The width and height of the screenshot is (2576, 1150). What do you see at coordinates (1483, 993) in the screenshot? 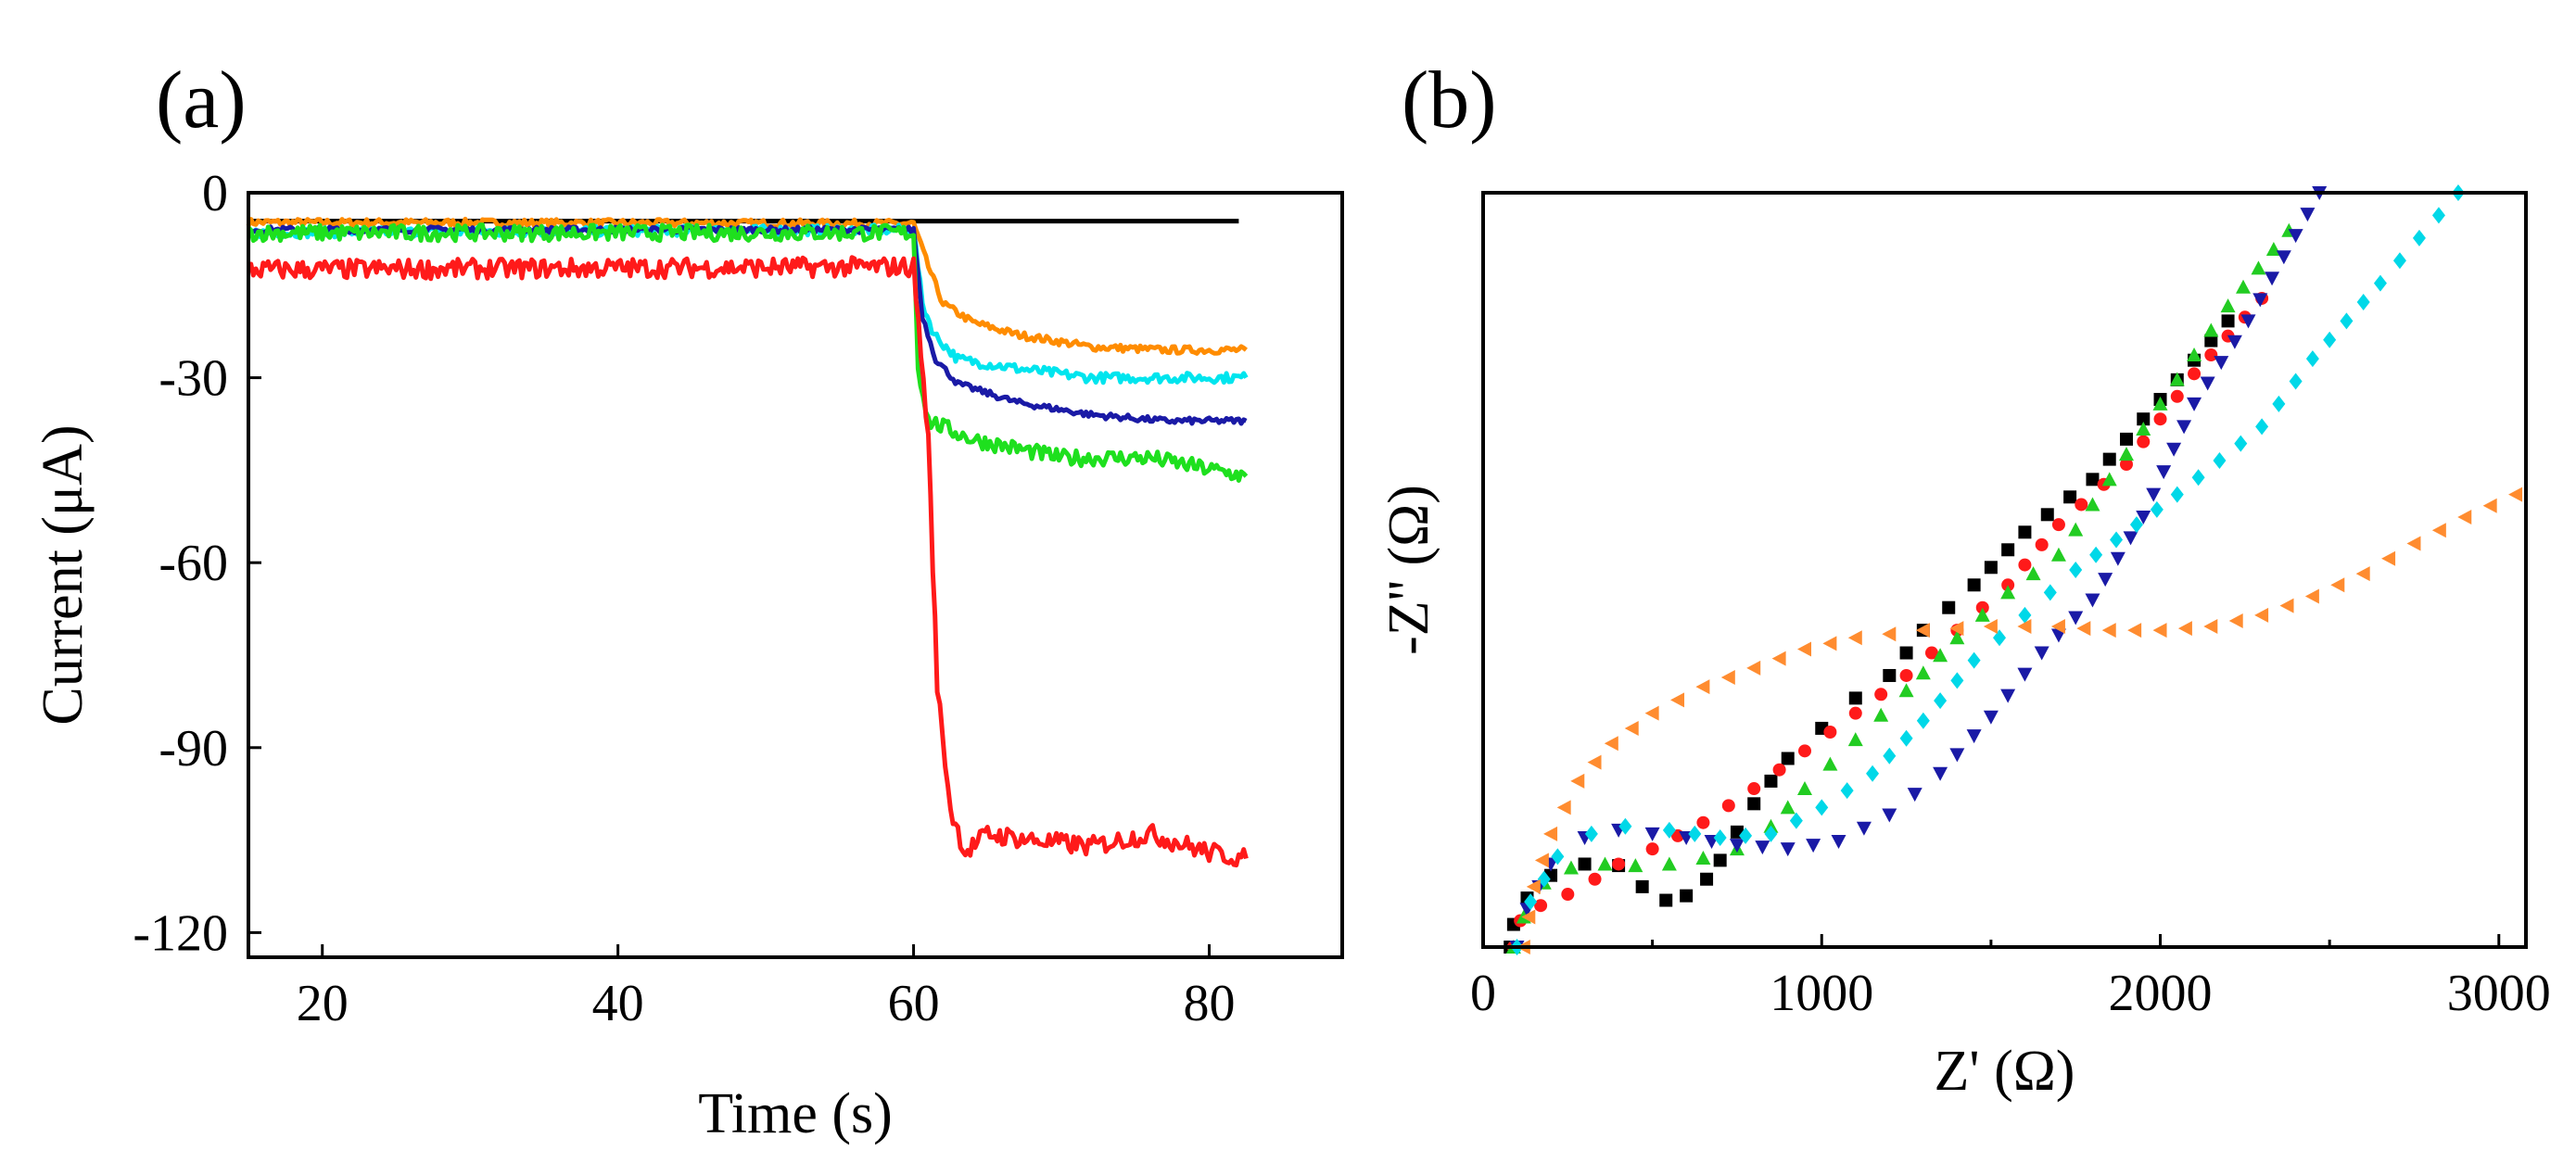
I see `x-tick-label-0: 0` at bounding box center [1483, 993].